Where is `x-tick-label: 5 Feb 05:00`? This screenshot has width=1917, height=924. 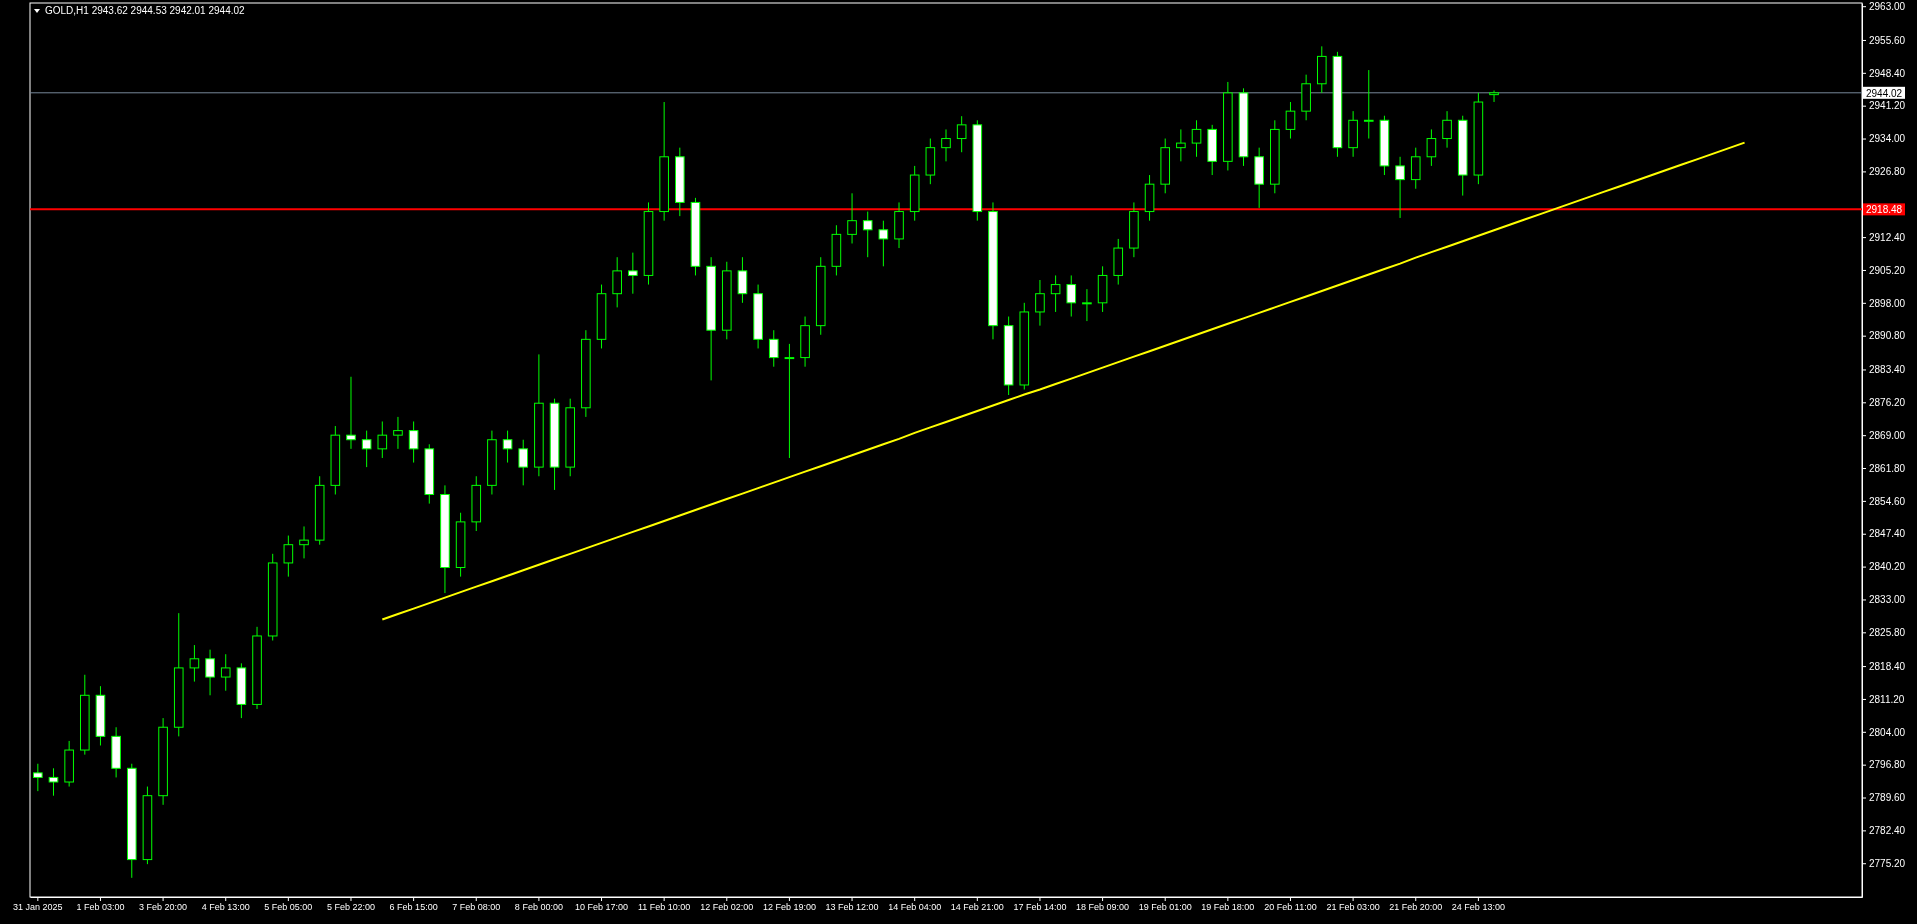
x-tick-label: 5 Feb 05:00 is located at coordinates (288, 907).